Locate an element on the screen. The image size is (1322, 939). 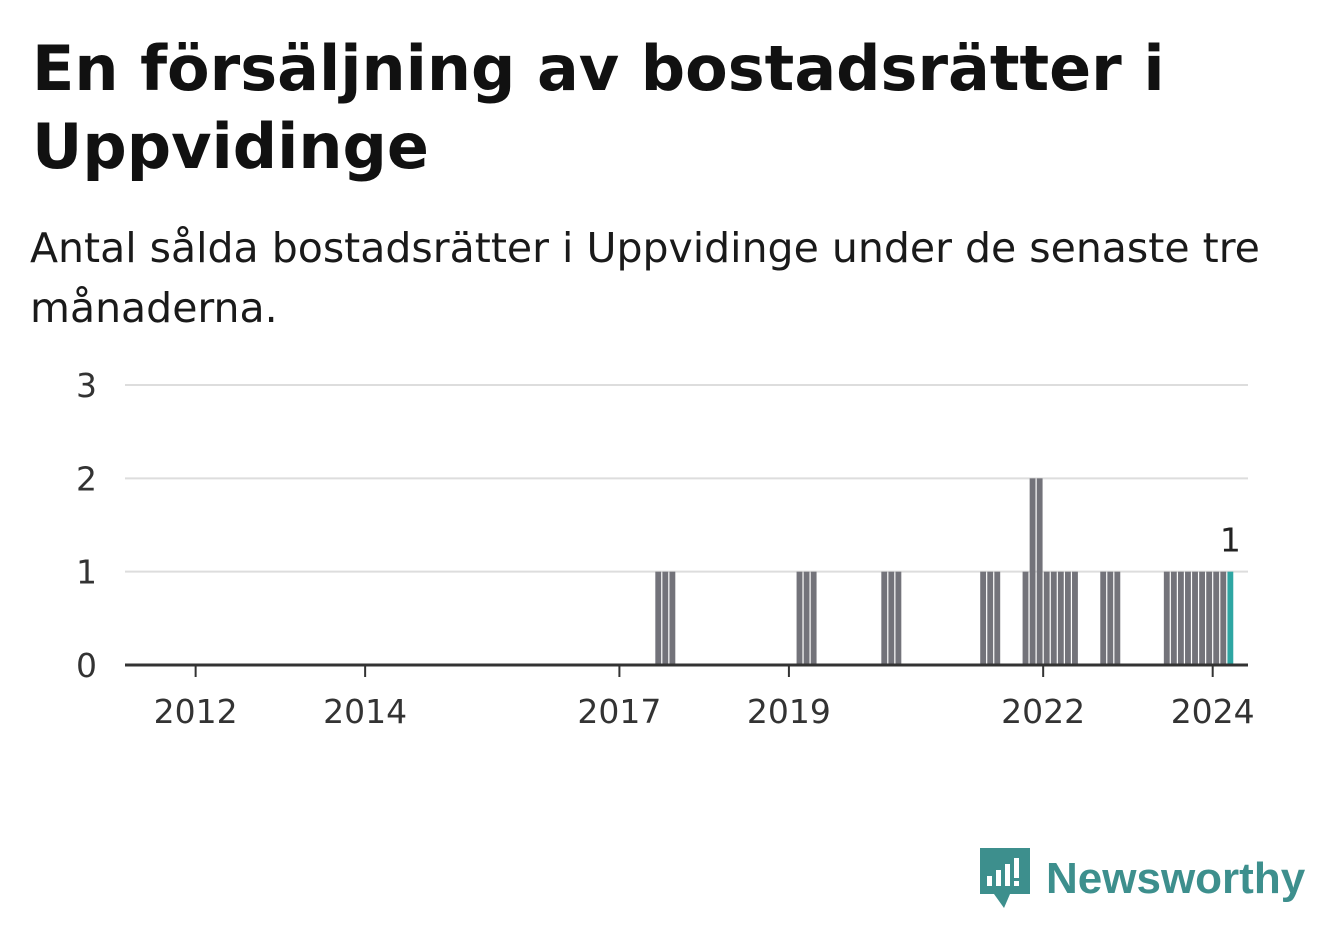
x-tick-label: 2012 is located at coordinates (196, 711).